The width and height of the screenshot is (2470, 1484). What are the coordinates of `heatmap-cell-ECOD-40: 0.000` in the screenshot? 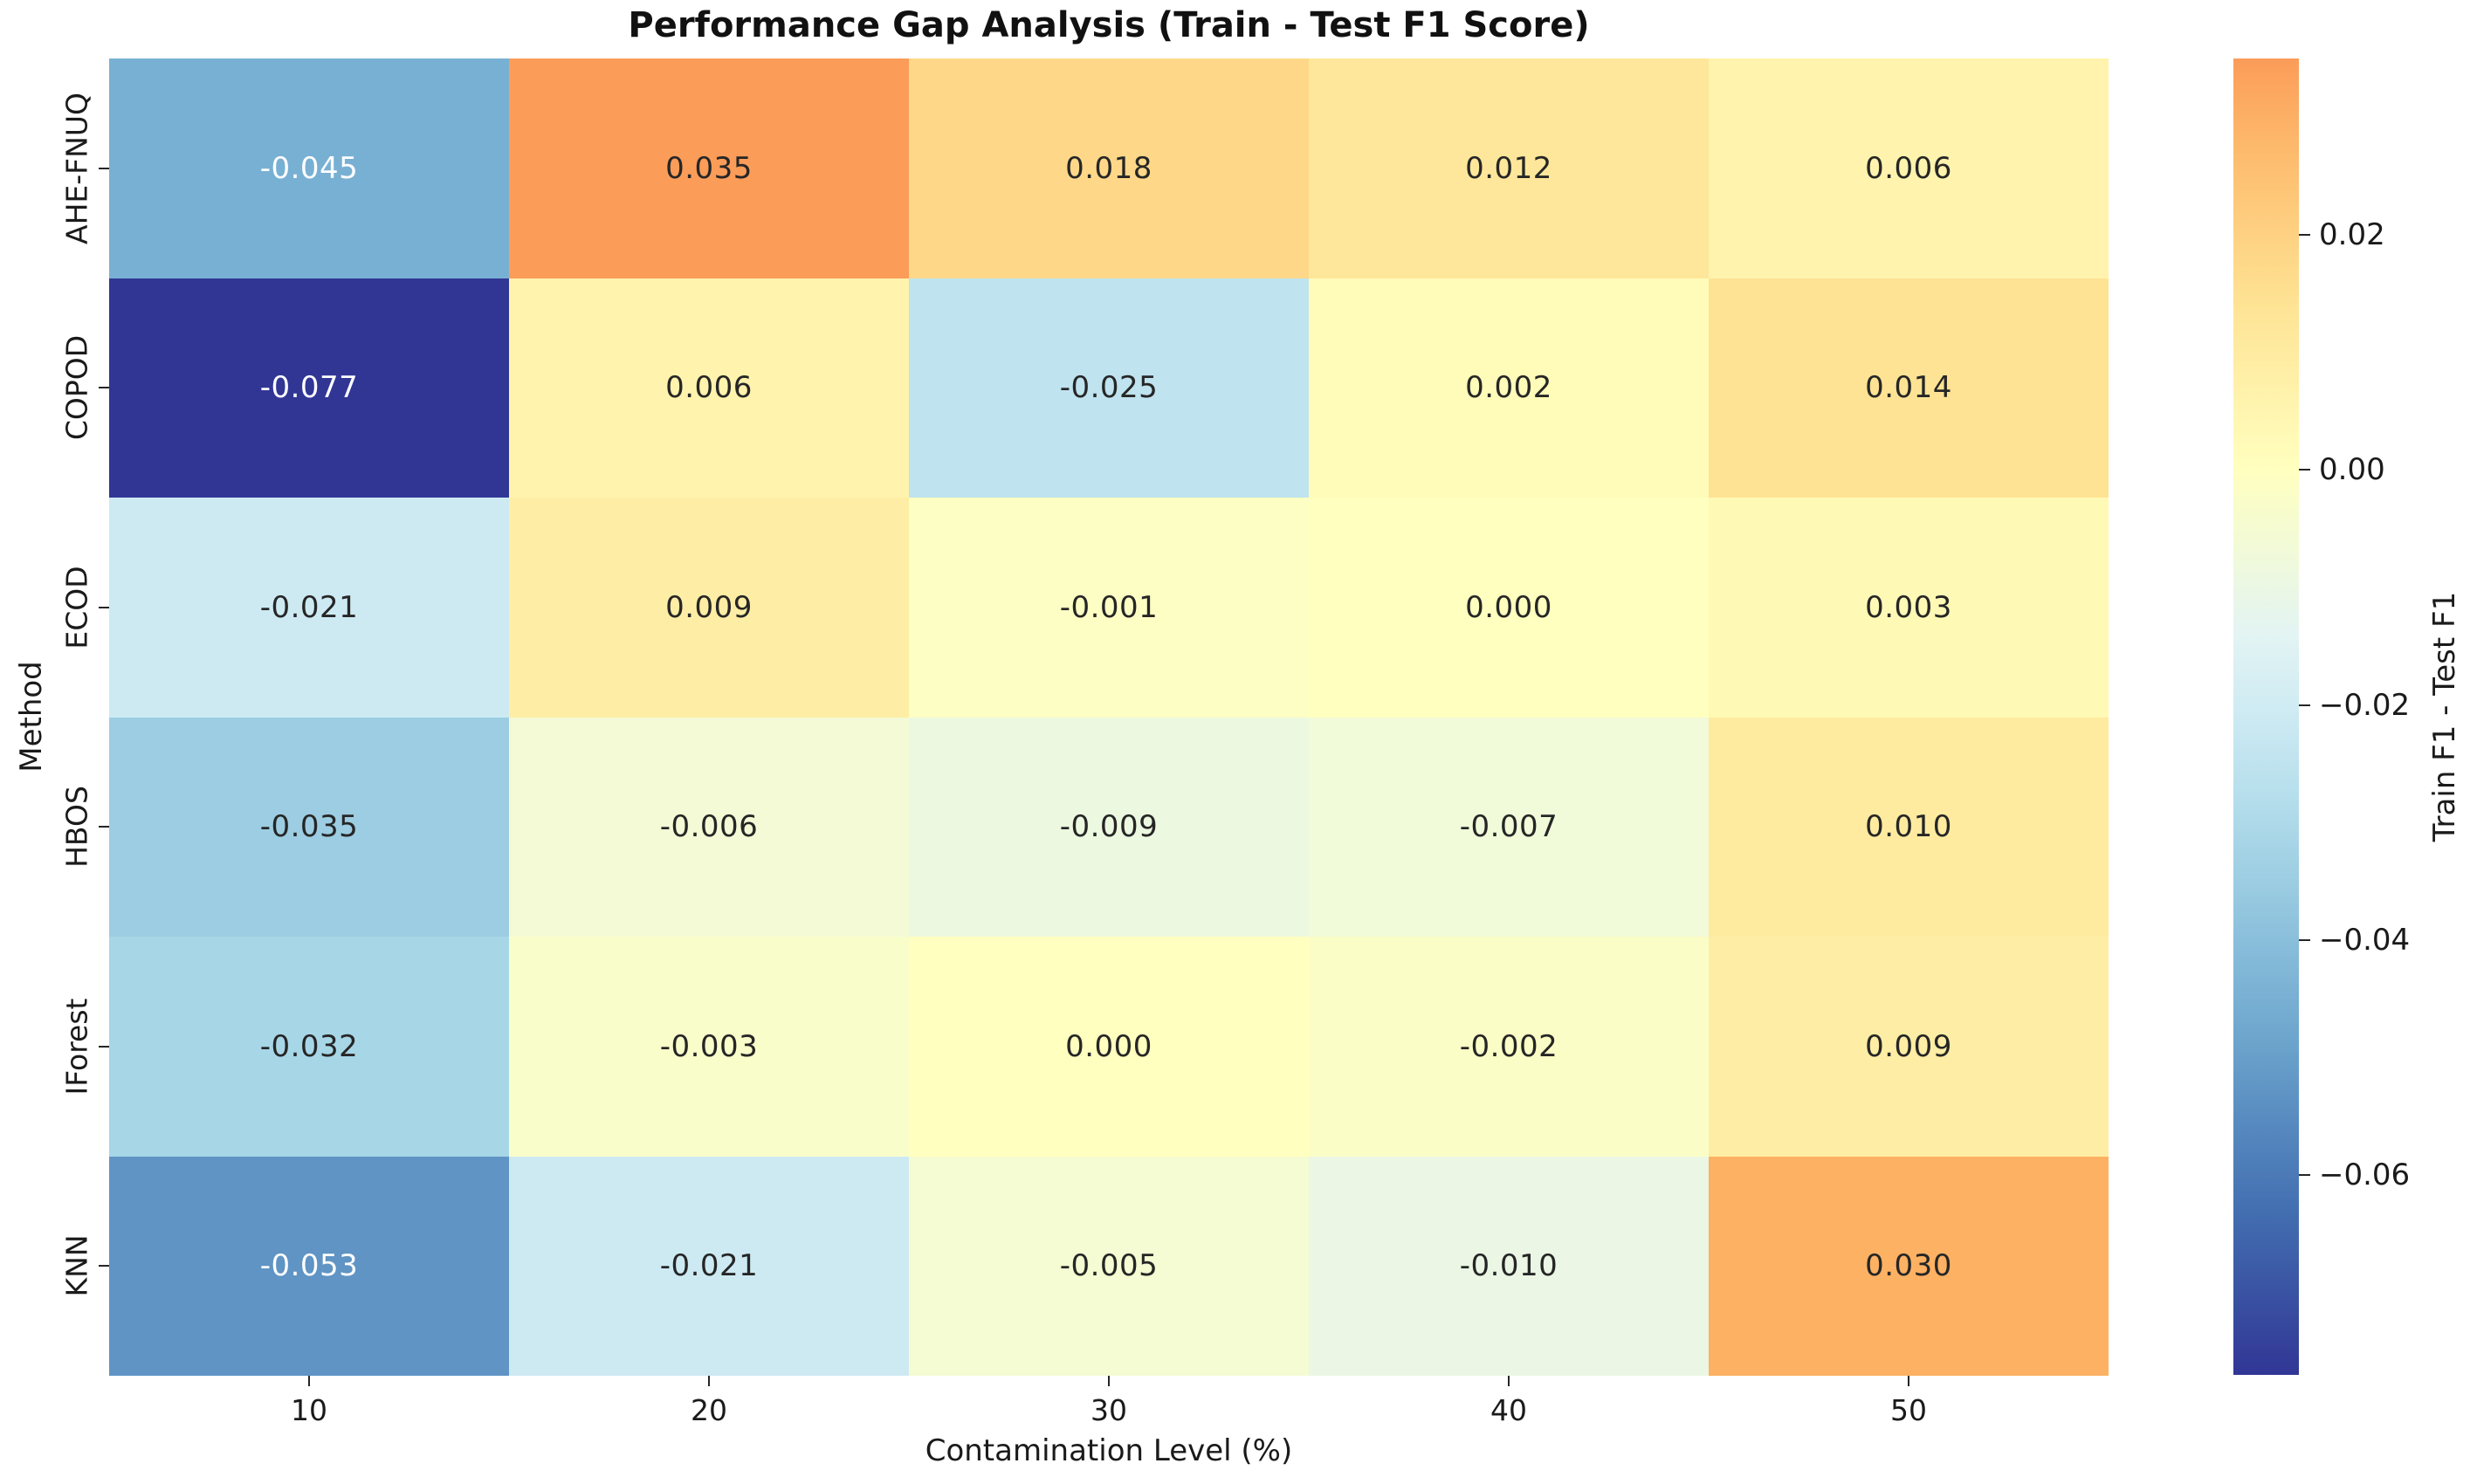 It's located at (1509, 608).